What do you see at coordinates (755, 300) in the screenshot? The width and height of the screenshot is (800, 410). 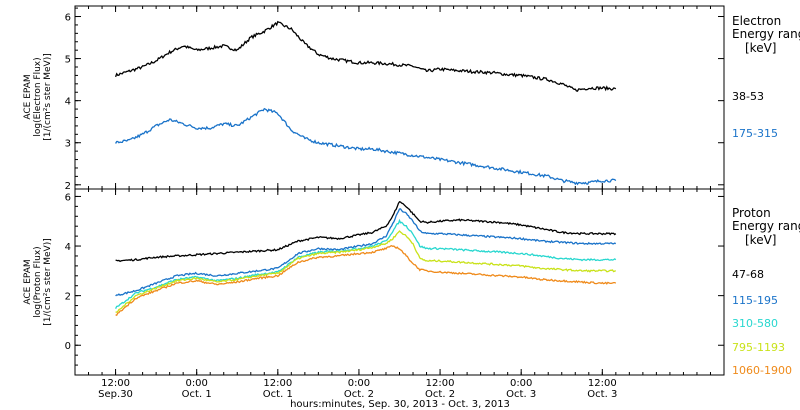 I see `legend-label-115-195: 115-195` at bounding box center [755, 300].